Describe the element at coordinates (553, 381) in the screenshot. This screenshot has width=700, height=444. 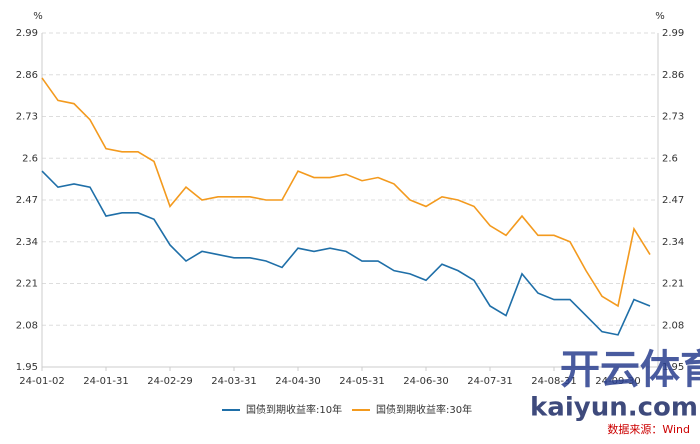
I see `x-tick-label: 24-08-31` at that location.